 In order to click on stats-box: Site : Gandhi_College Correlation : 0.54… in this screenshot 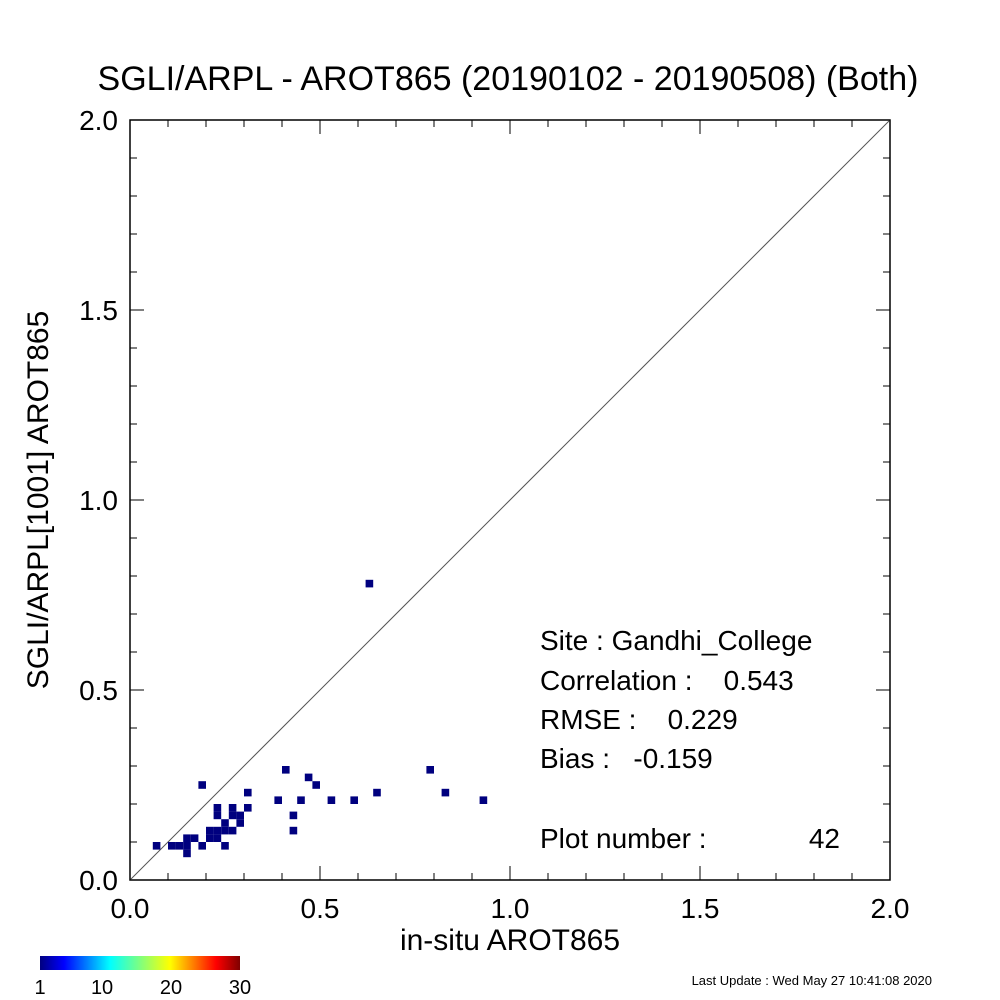, I will do `click(690, 739)`.